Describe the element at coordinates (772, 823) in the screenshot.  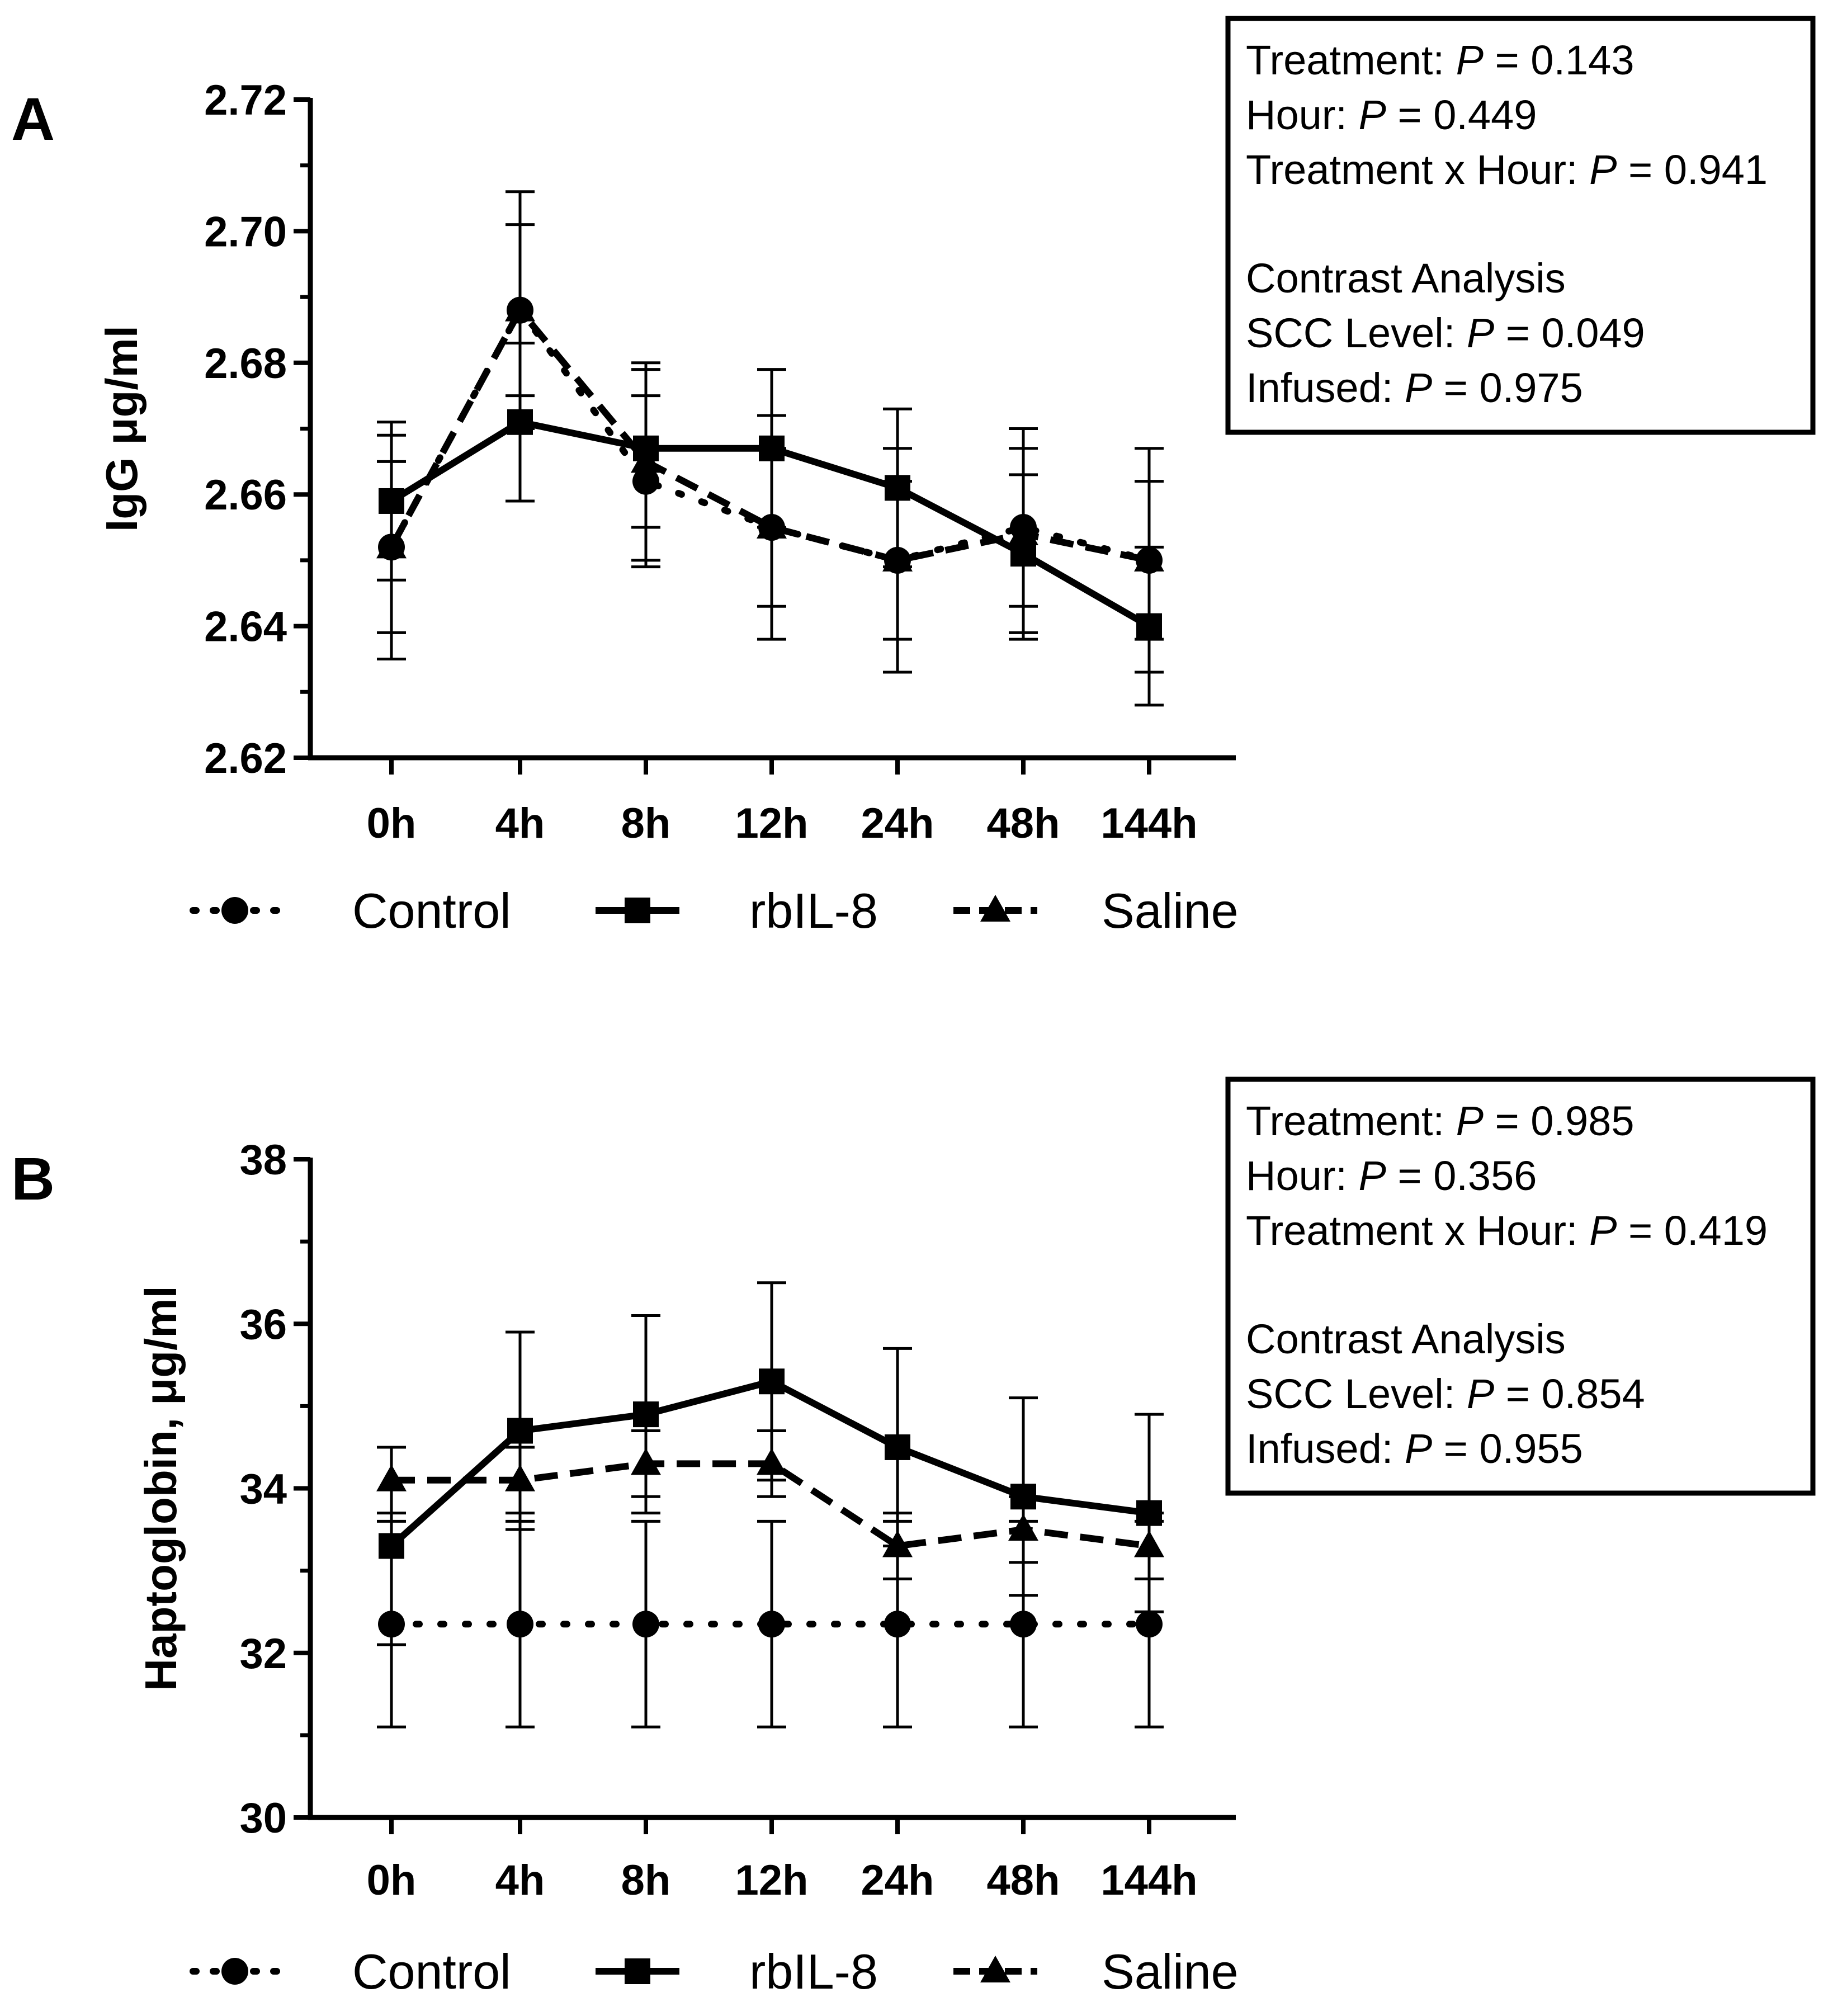
I see `x-tick-label: 12h` at that location.